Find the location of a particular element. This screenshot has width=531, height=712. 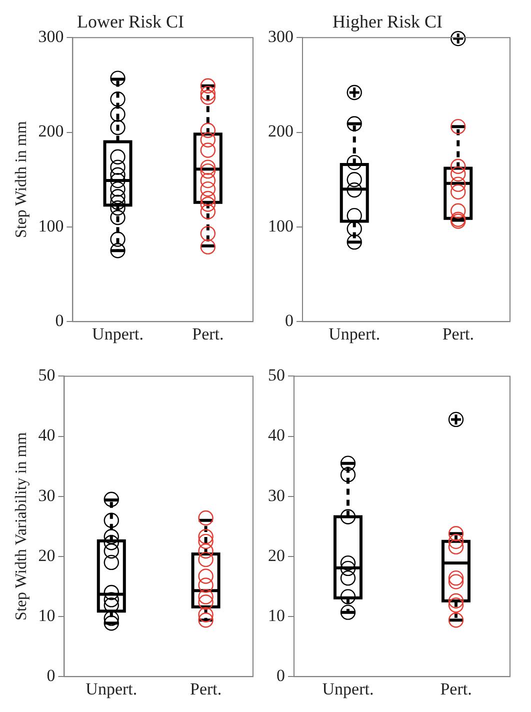

chart-title: Higher Risk CI is located at coordinates (387, 22).